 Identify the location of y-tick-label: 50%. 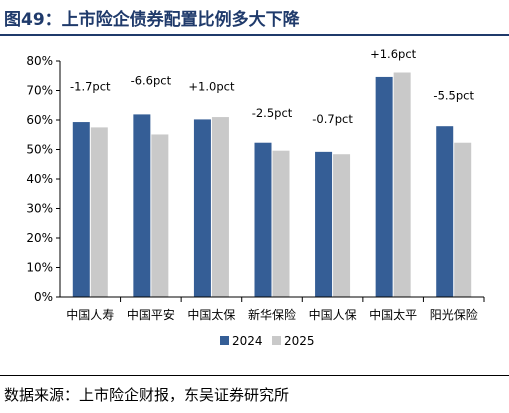
(39, 150).